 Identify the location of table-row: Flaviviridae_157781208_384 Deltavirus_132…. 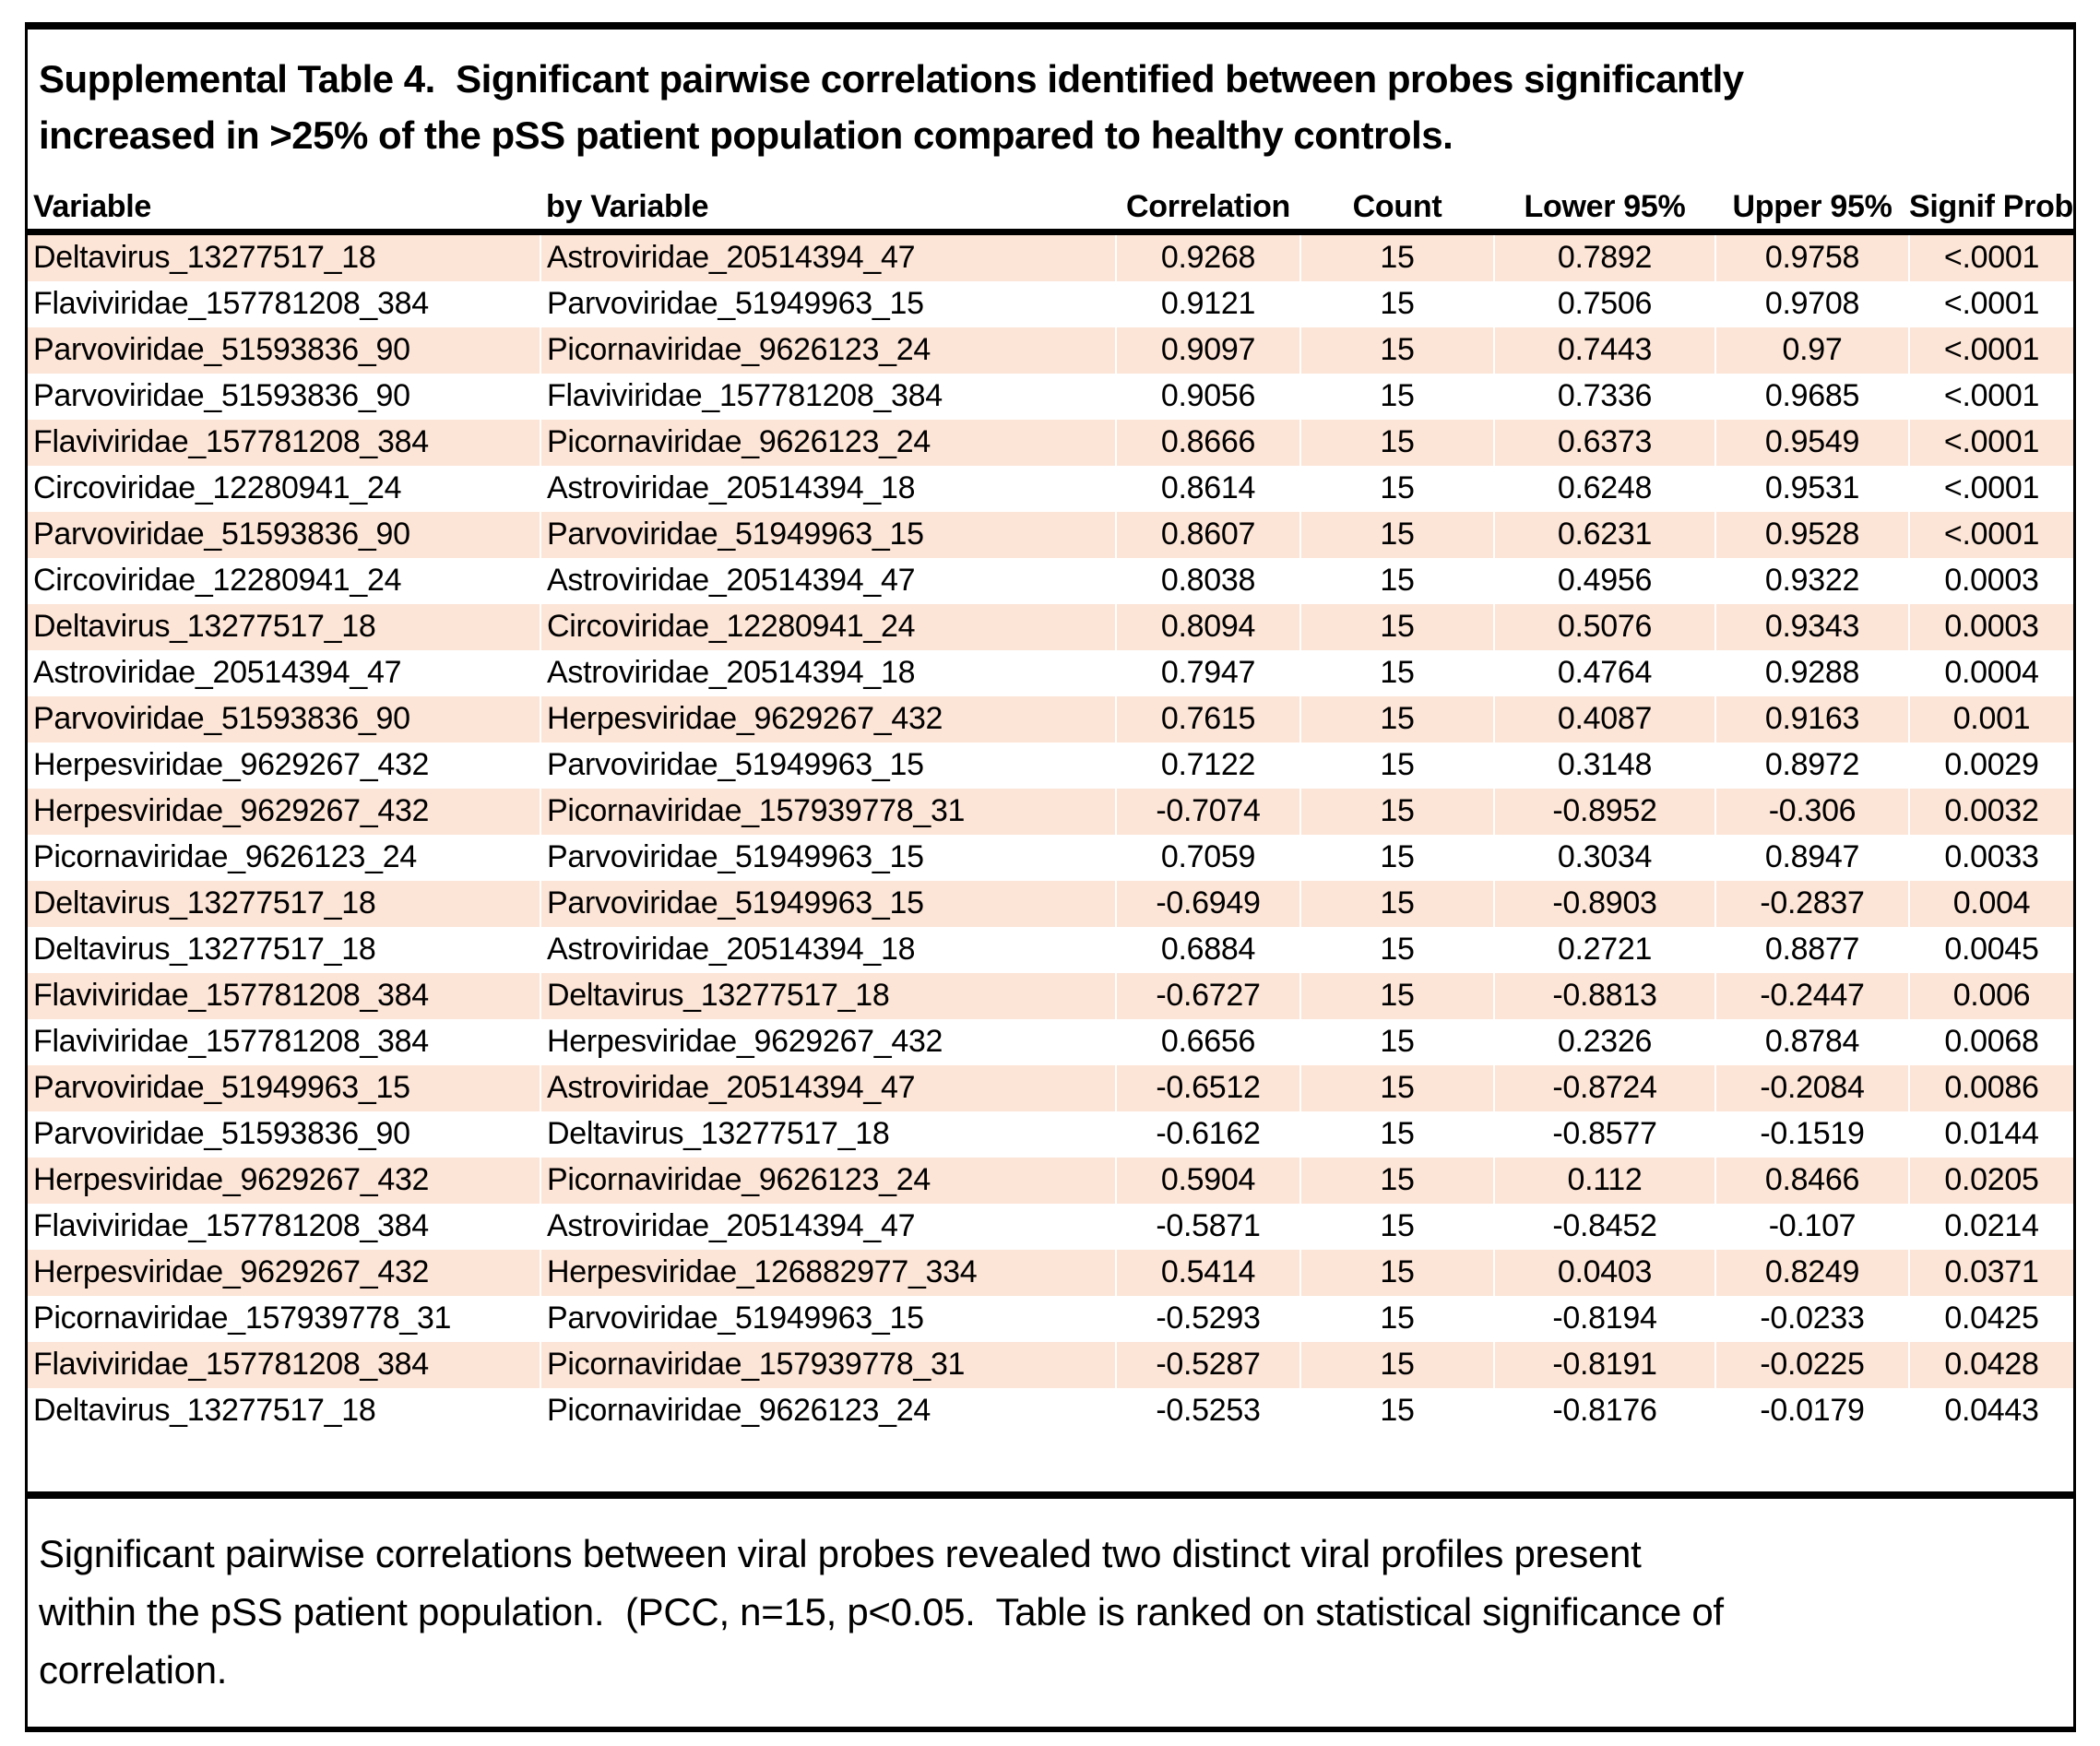
(1050, 995).